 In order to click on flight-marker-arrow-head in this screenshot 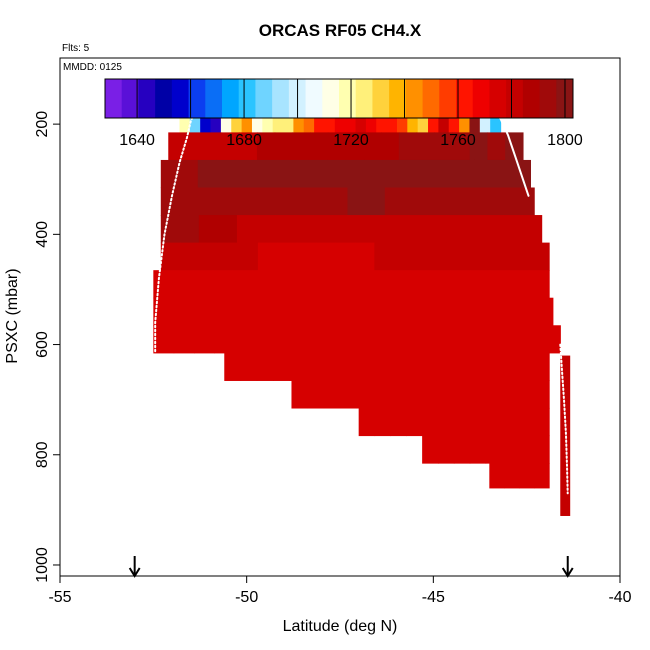, I will do `click(567, 572)`.